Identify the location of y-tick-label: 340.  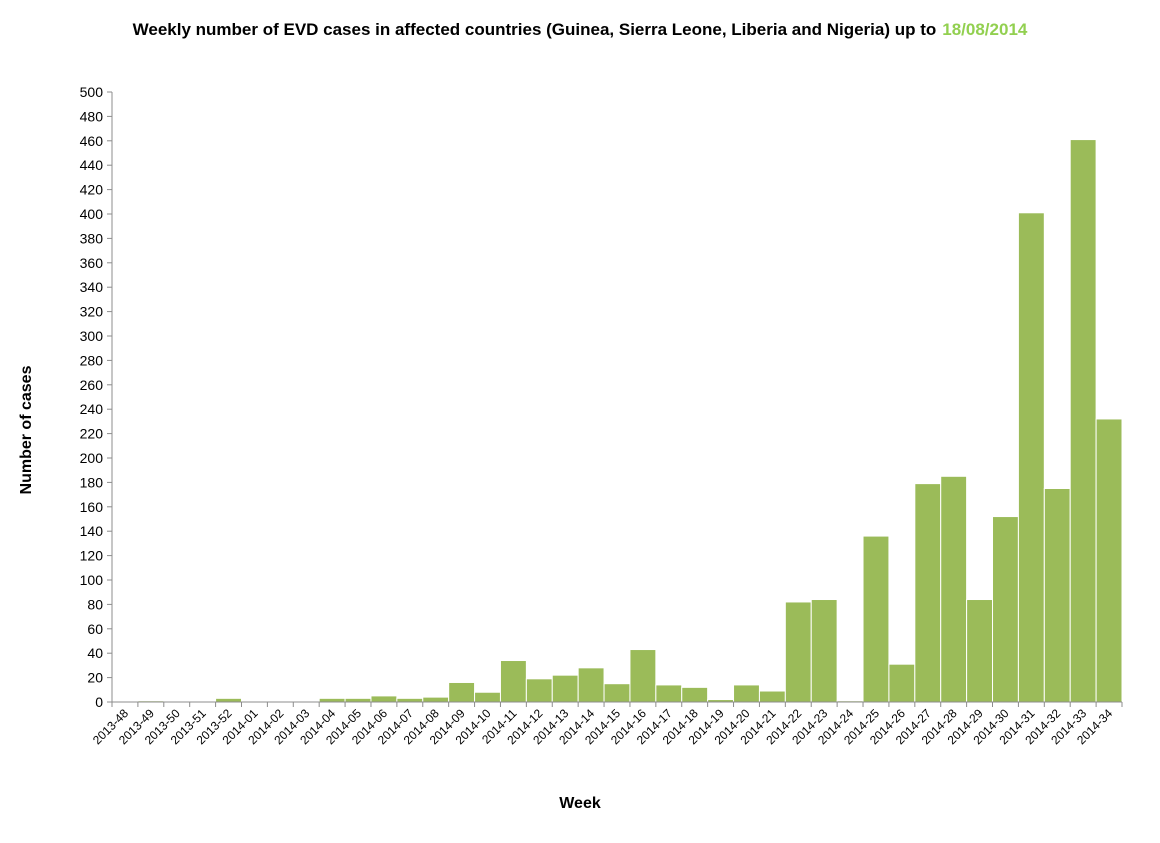
(92, 287).